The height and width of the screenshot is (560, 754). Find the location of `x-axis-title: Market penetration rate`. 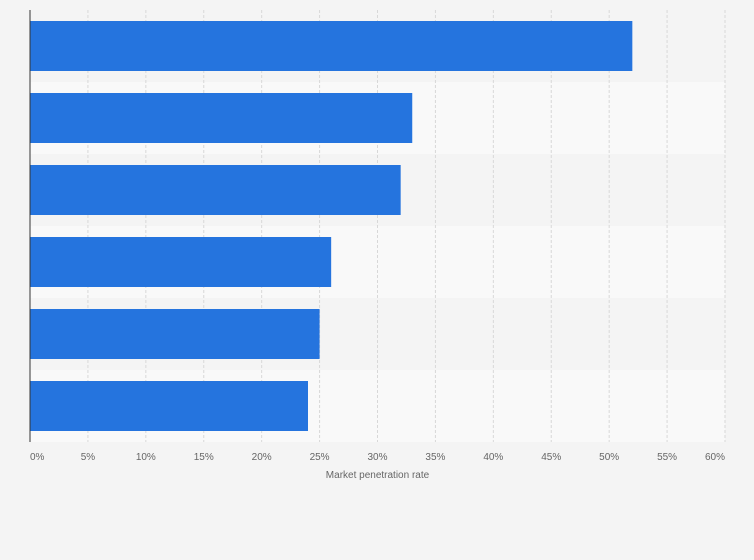

x-axis-title: Market penetration rate is located at coordinates (378, 475).